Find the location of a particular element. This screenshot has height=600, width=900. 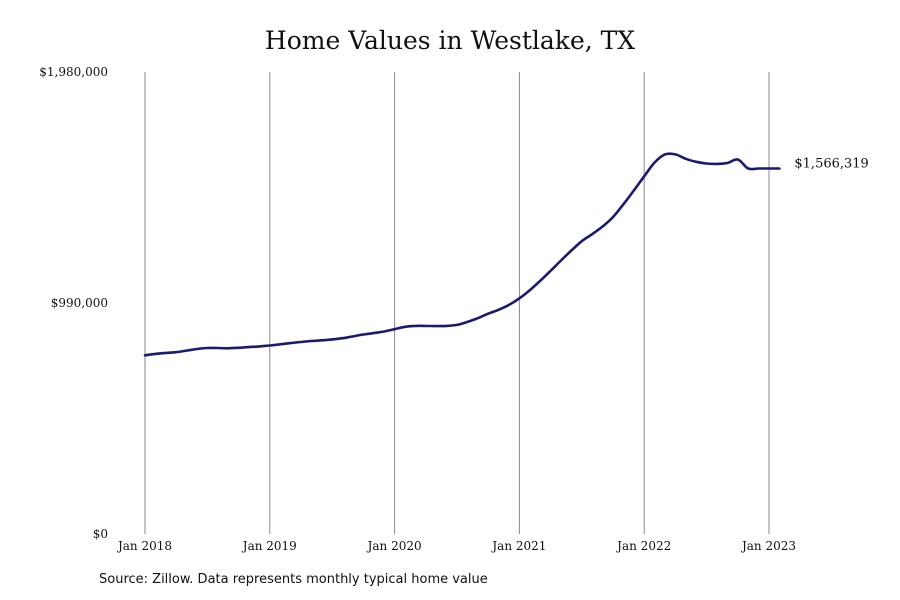

y-tick-label: $990,000 is located at coordinates (79, 303).